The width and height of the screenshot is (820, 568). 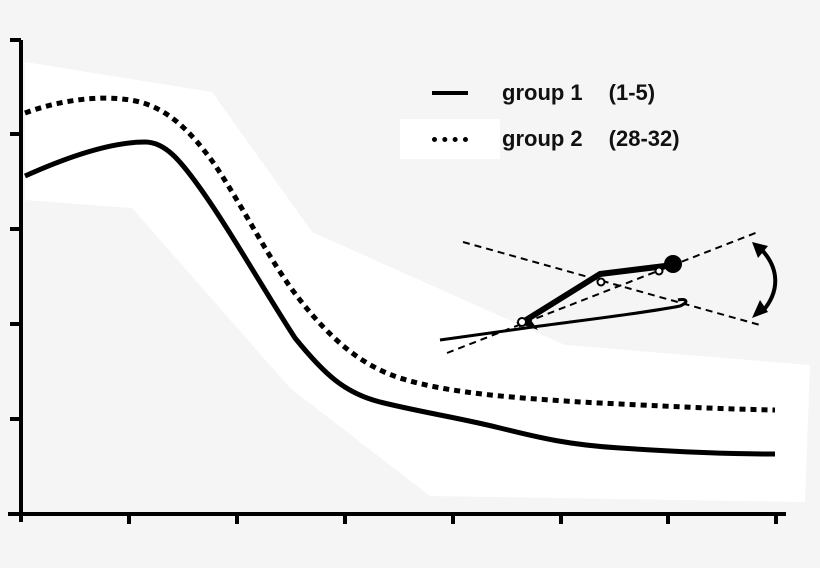 I want to click on legend-label: group 1, so click(x=542, y=92).